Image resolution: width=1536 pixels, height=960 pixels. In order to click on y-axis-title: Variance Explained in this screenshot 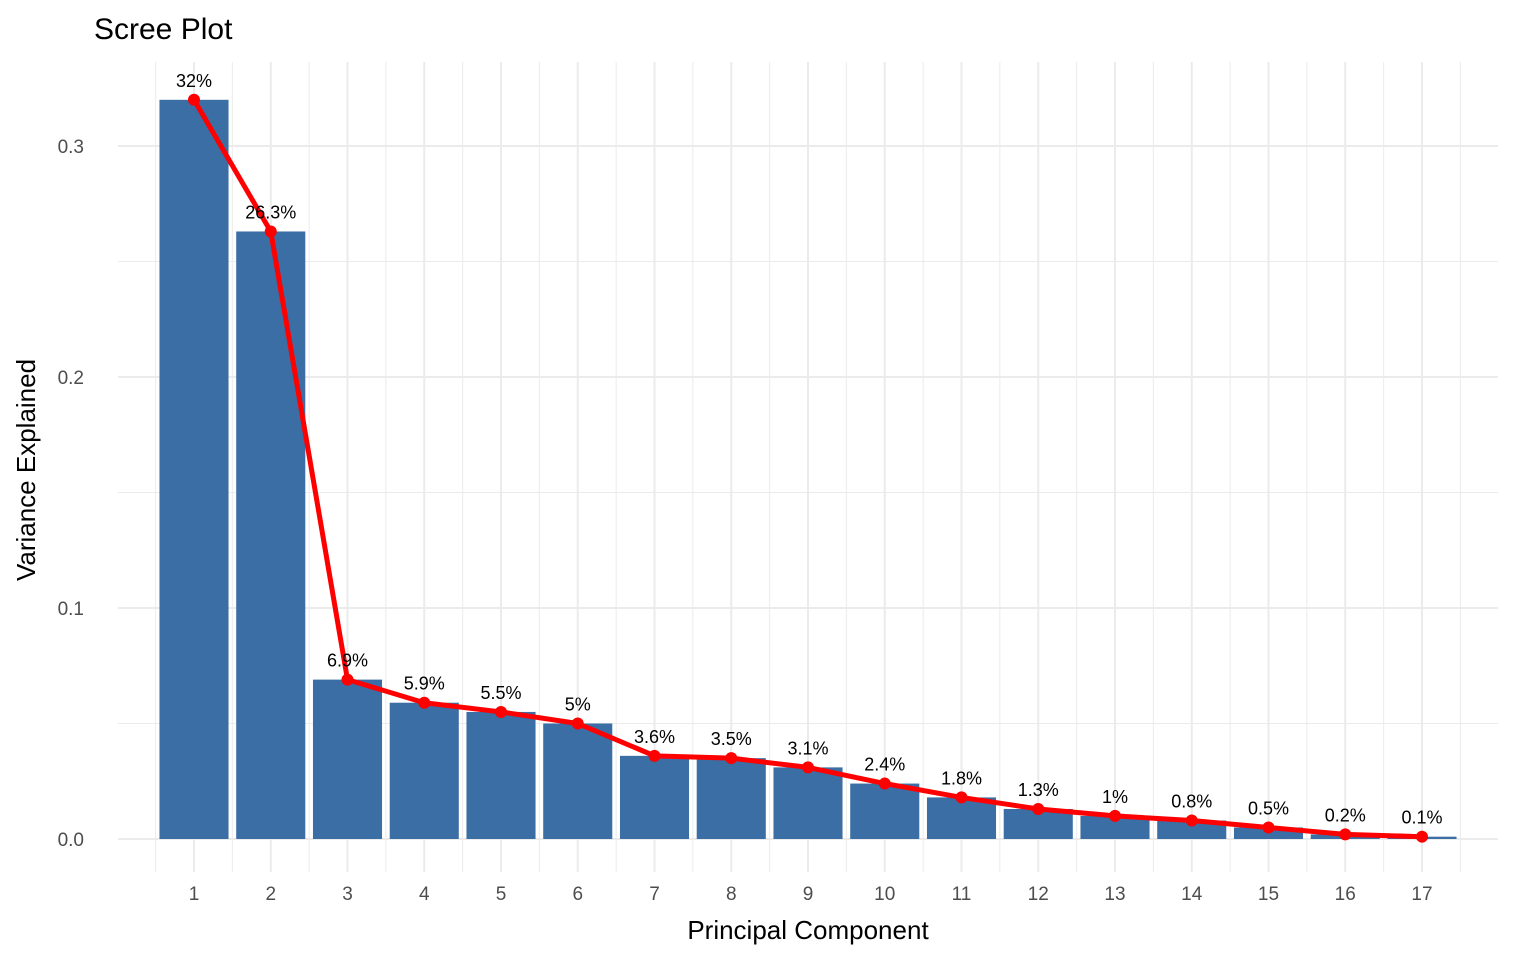, I will do `click(26, 470)`.